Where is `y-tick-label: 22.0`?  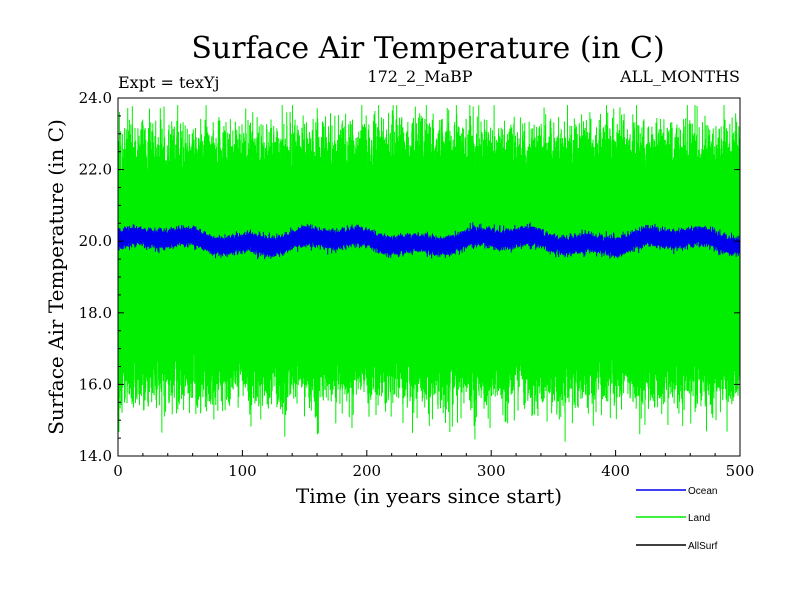 y-tick-label: 22.0 is located at coordinates (95, 170).